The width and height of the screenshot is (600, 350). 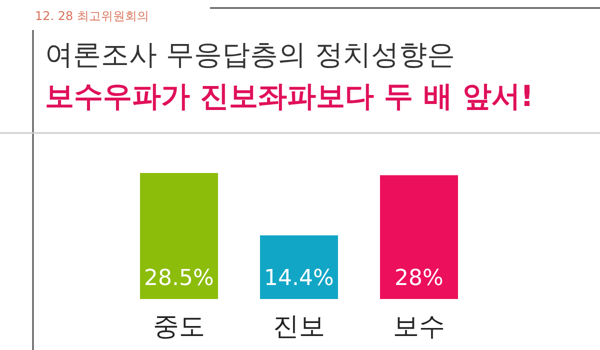 I want to click on x-tick-label: 보수, so click(x=419, y=327).